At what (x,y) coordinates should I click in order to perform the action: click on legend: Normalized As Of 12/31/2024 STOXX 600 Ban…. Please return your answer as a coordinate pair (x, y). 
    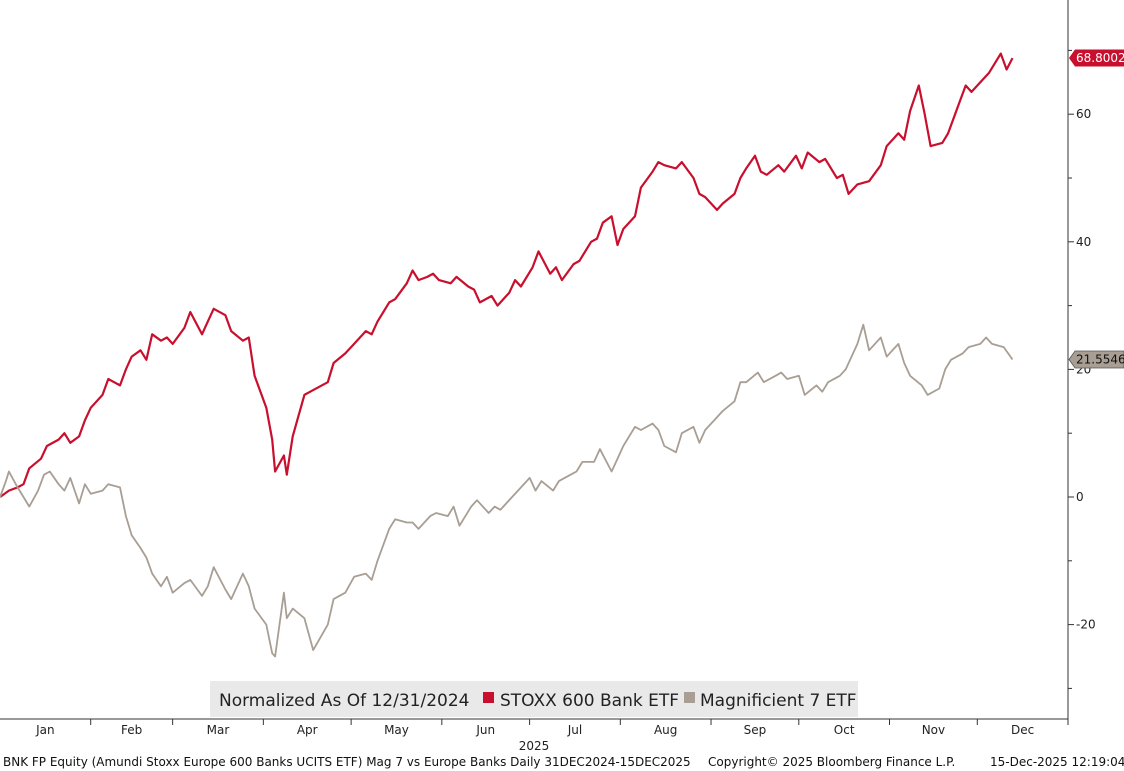
    Looking at the image, I should click on (534, 699).